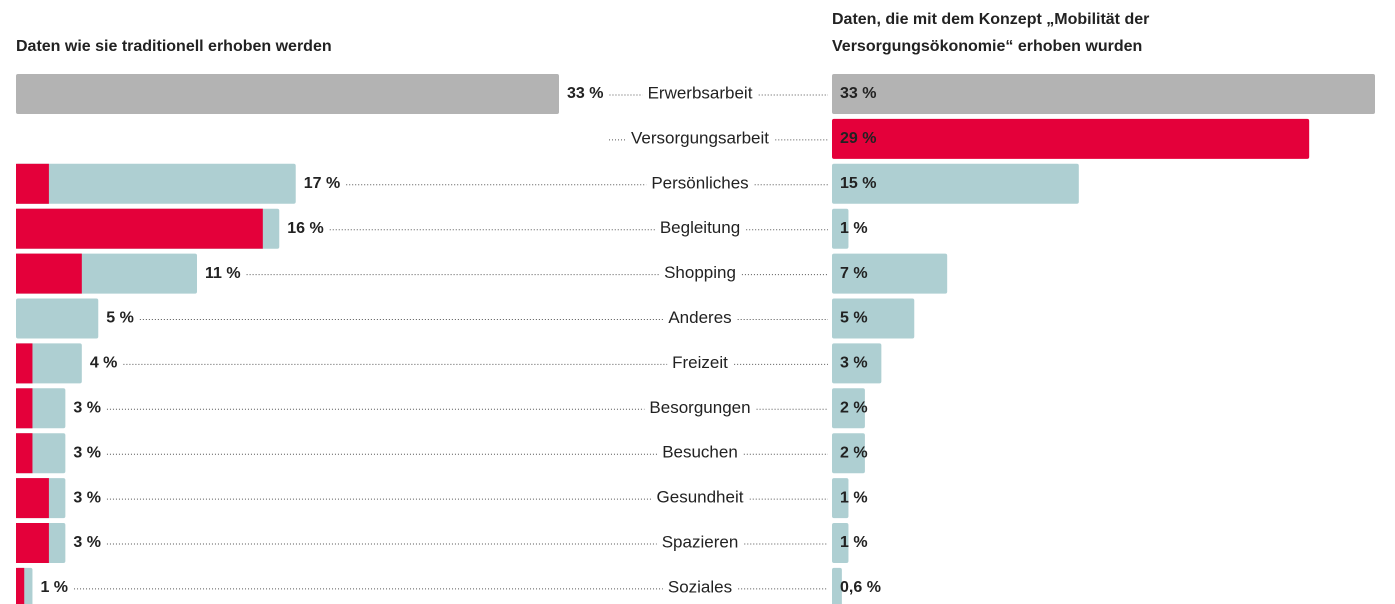  I want to click on category-label: Soziales, so click(700, 586).